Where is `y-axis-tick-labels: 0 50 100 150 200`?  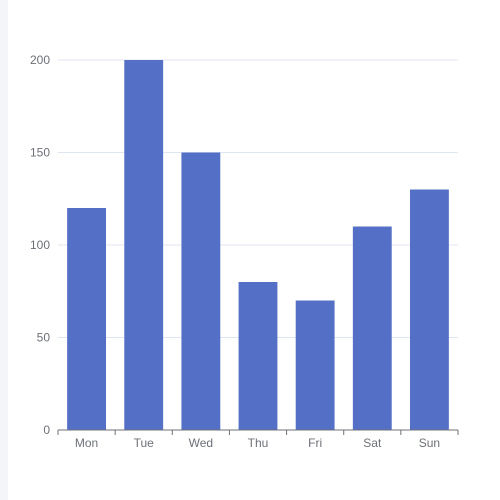 y-axis-tick-labels: 0 50 100 150 200 is located at coordinates (40, 245).